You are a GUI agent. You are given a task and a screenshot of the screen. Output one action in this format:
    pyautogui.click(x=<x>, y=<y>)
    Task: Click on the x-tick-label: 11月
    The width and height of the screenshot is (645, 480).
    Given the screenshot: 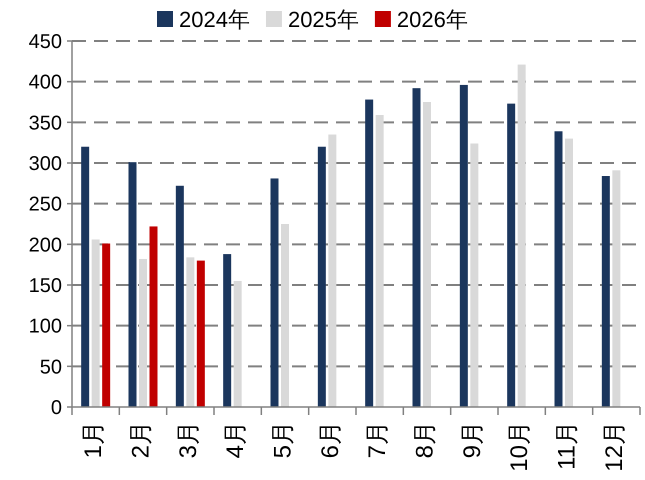 What is the action you would take?
    pyautogui.click(x=567, y=445)
    